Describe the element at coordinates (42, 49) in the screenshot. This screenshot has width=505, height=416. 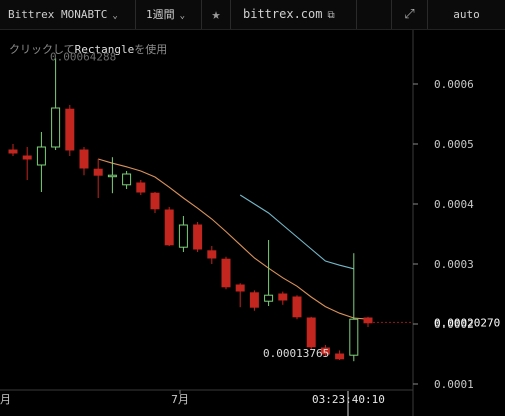
I see `hint-prefix: クリックして` at that location.